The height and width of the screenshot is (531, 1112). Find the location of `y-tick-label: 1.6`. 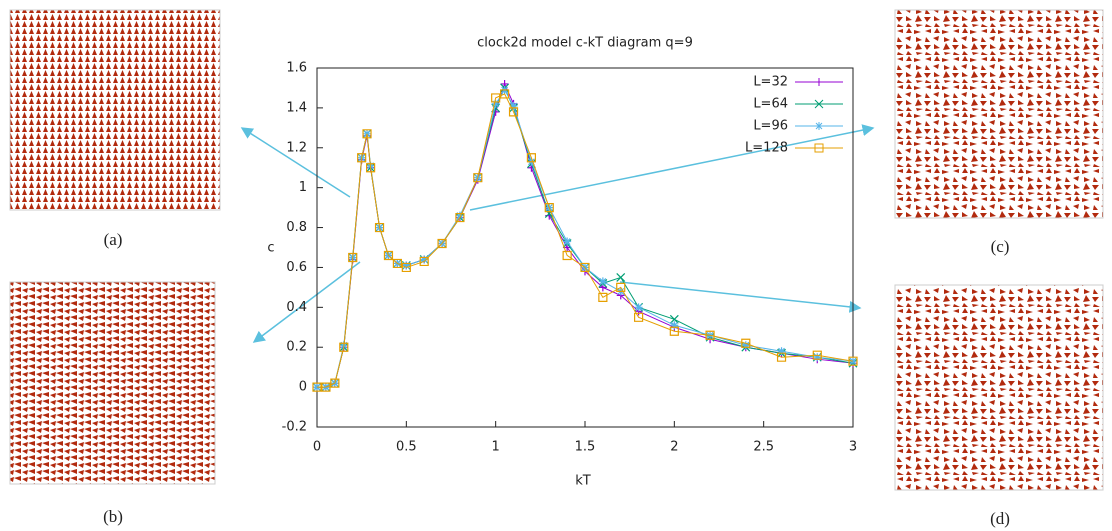

y-tick-label: 1.6 is located at coordinates (296, 68).